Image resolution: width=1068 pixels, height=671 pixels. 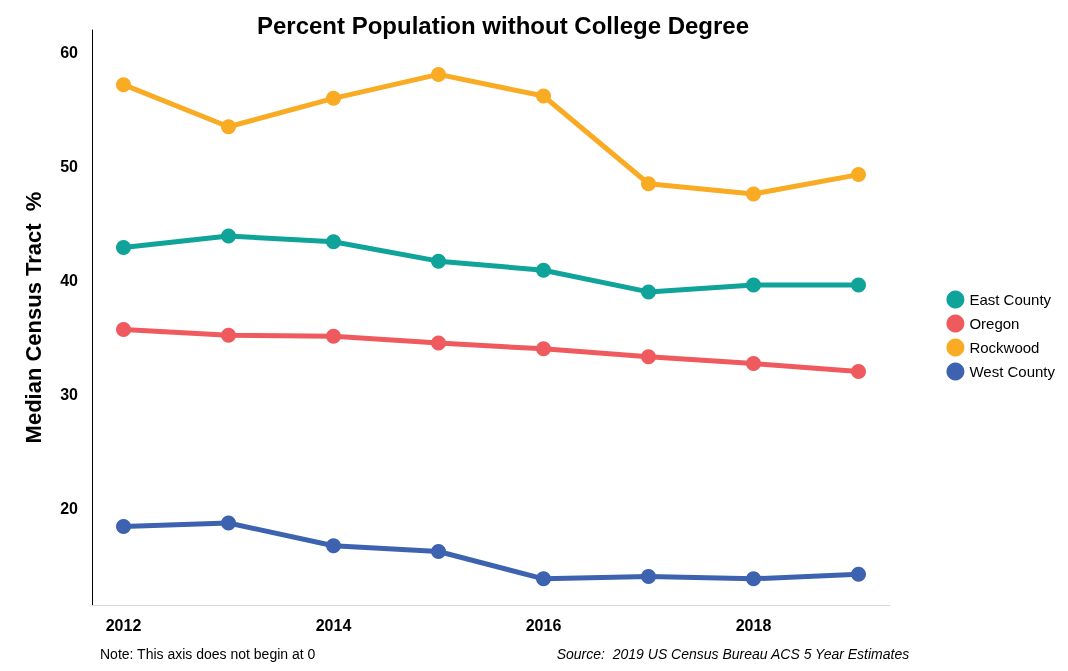 What do you see at coordinates (1012, 371) in the screenshot?
I see `legend-label: West County` at bounding box center [1012, 371].